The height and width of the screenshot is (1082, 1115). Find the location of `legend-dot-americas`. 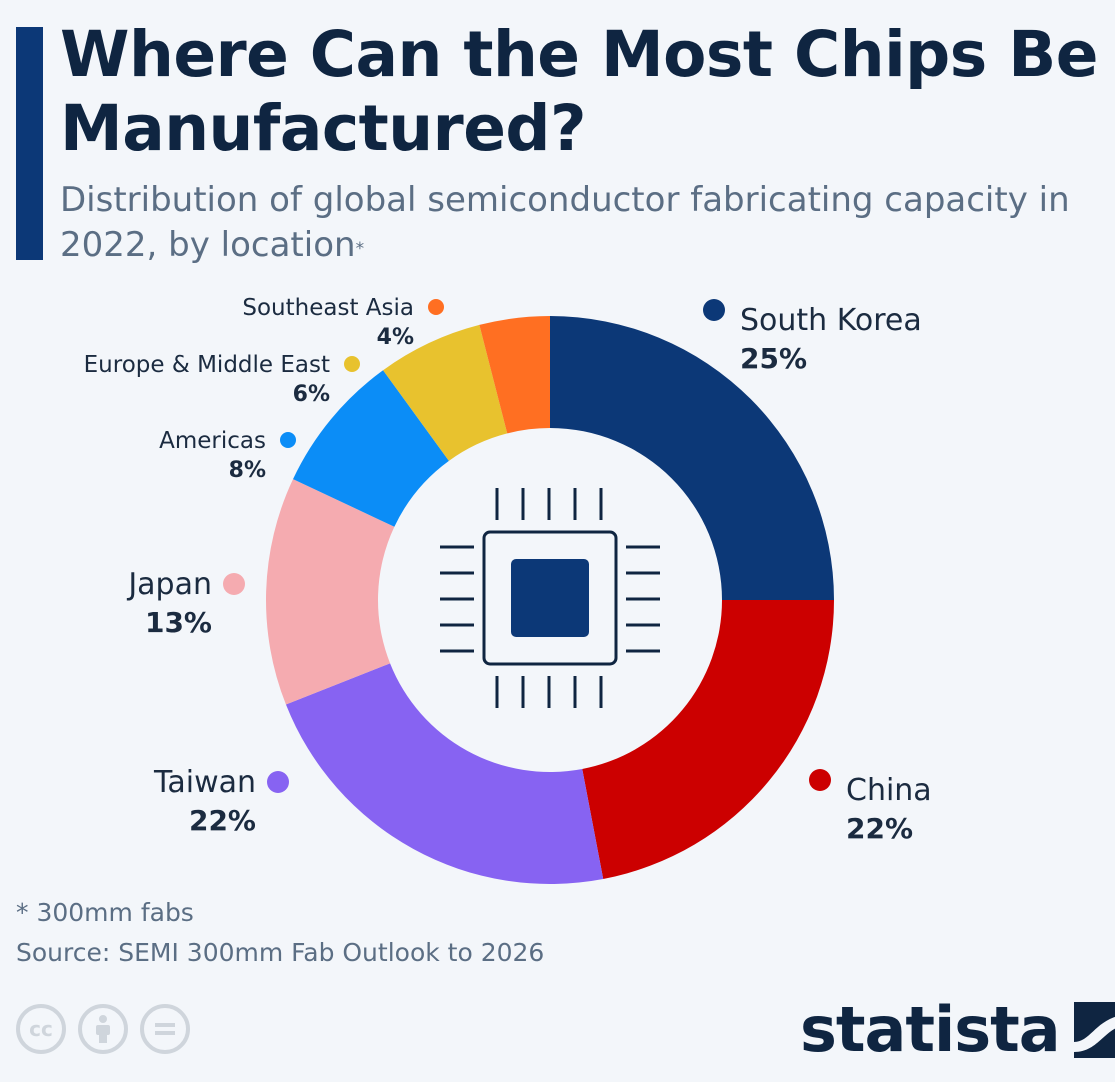

legend-dot-americas is located at coordinates (288, 440).